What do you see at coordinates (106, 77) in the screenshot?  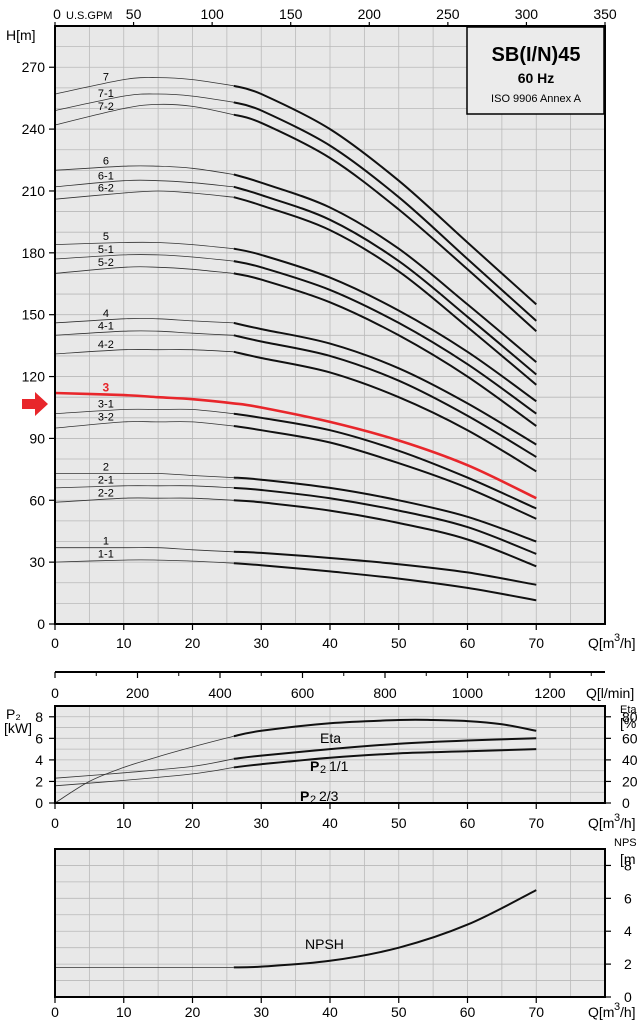 I see `head-curve-label-7: 7` at bounding box center [106, 77].